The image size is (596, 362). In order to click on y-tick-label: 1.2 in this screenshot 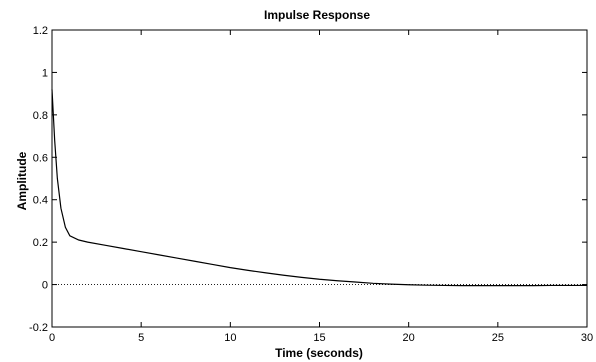, I will do `click(40, 31)`.